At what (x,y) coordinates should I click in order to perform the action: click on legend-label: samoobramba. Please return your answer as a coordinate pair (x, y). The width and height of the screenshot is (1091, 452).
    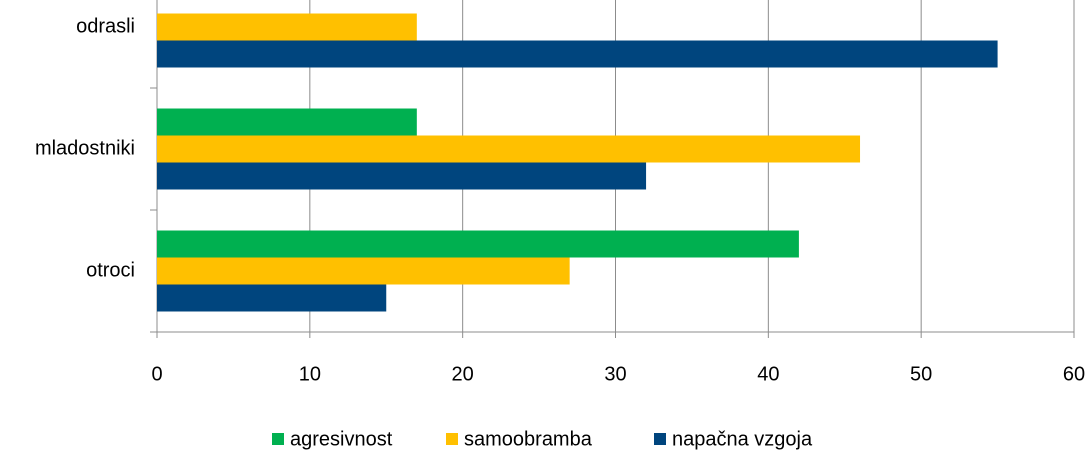
    Looking at the image, I should click on (528, 439).